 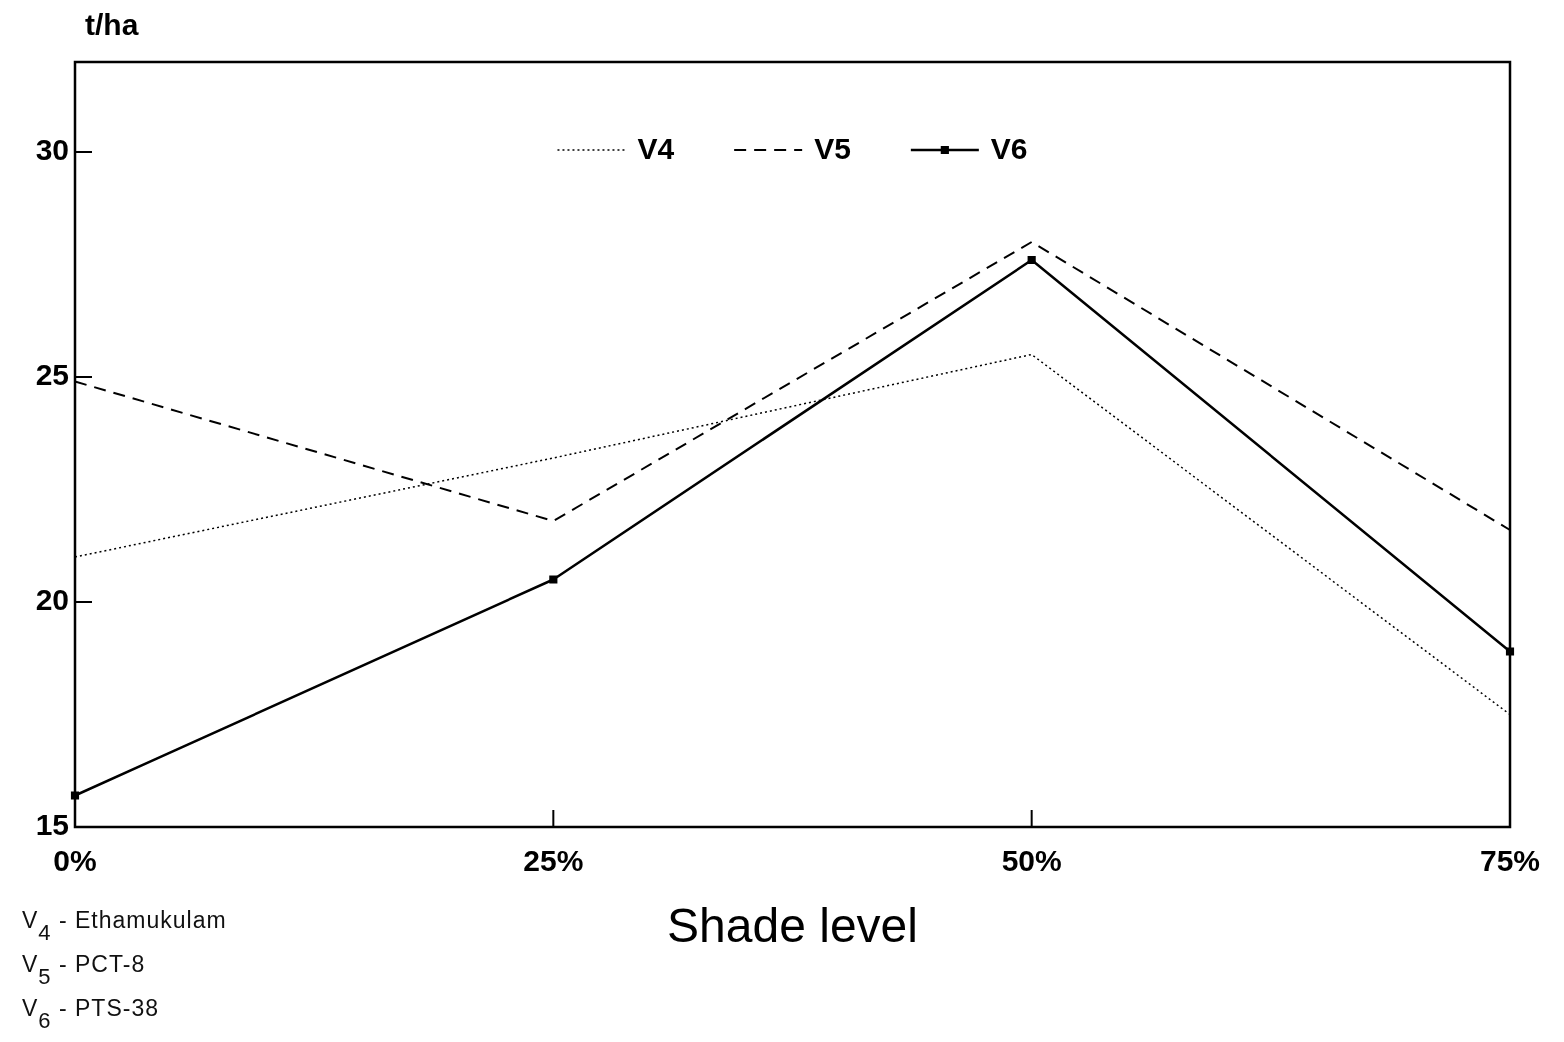 What do you see at coordinates (112, 25) in the screenshot?
I see `y-axis-title: t/ha` at bounding box center [112, 25].